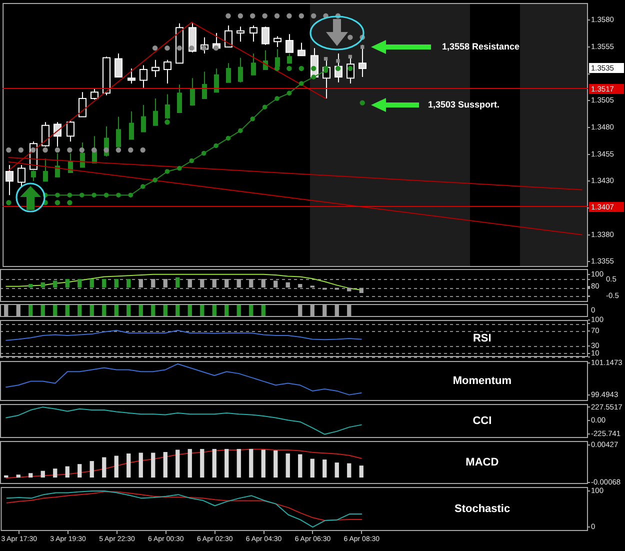  I want to click on text: RSI, so click(482, 338).